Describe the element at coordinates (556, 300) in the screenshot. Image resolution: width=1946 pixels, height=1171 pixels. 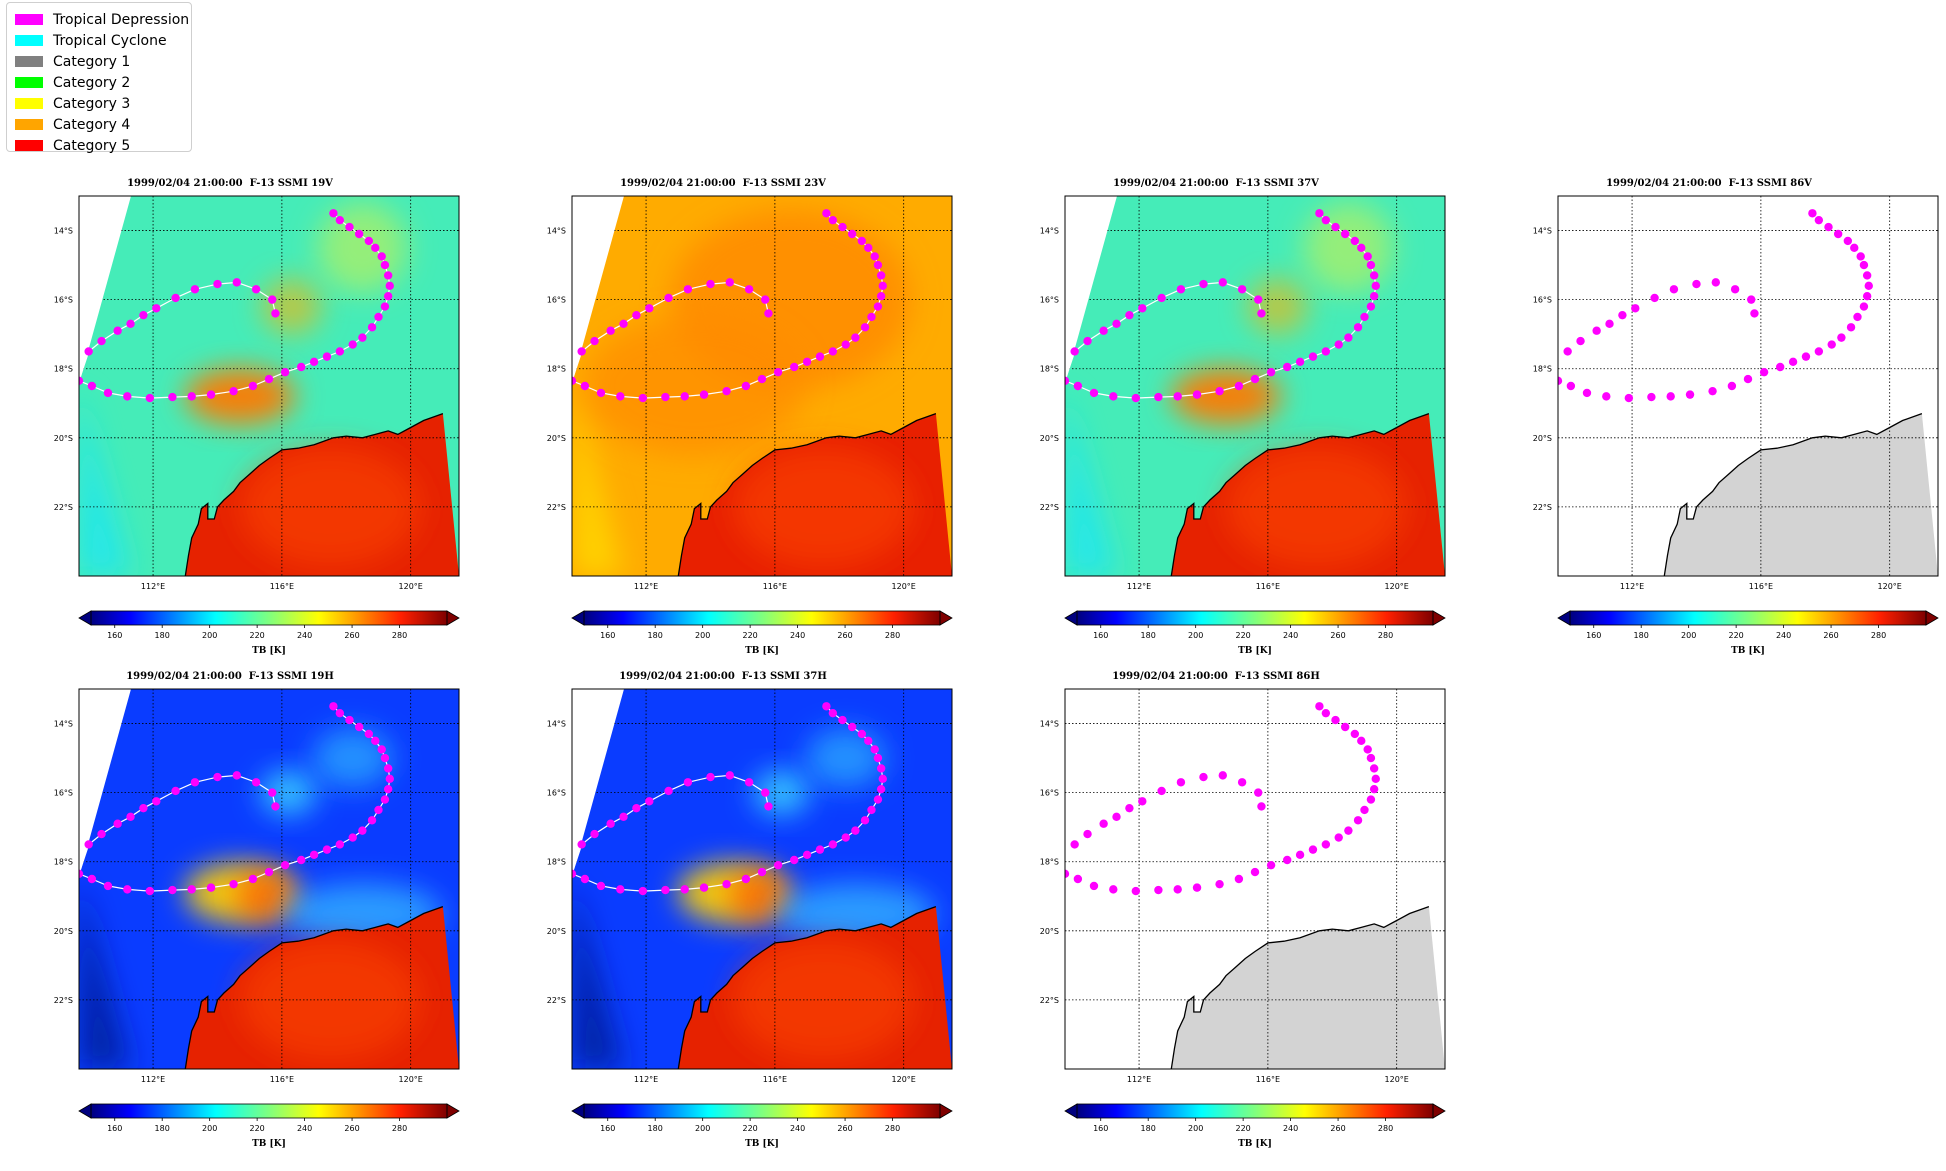
I see `lat-tick-label: 16°S` at that location.